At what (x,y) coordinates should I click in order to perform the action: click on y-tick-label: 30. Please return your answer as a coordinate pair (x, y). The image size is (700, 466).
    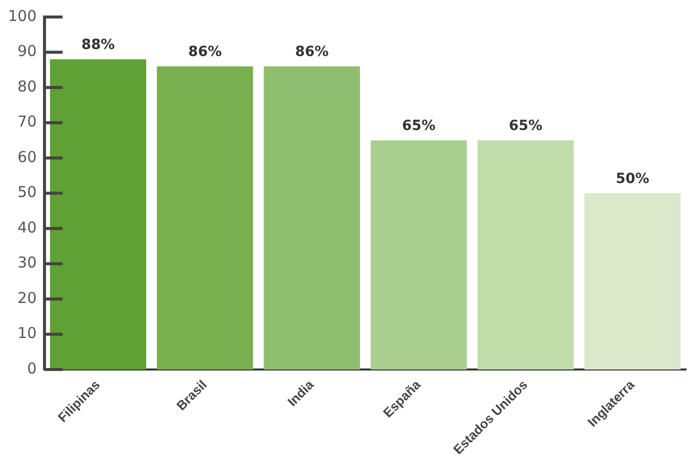
    Looking at the image, I should click on (27, 263).